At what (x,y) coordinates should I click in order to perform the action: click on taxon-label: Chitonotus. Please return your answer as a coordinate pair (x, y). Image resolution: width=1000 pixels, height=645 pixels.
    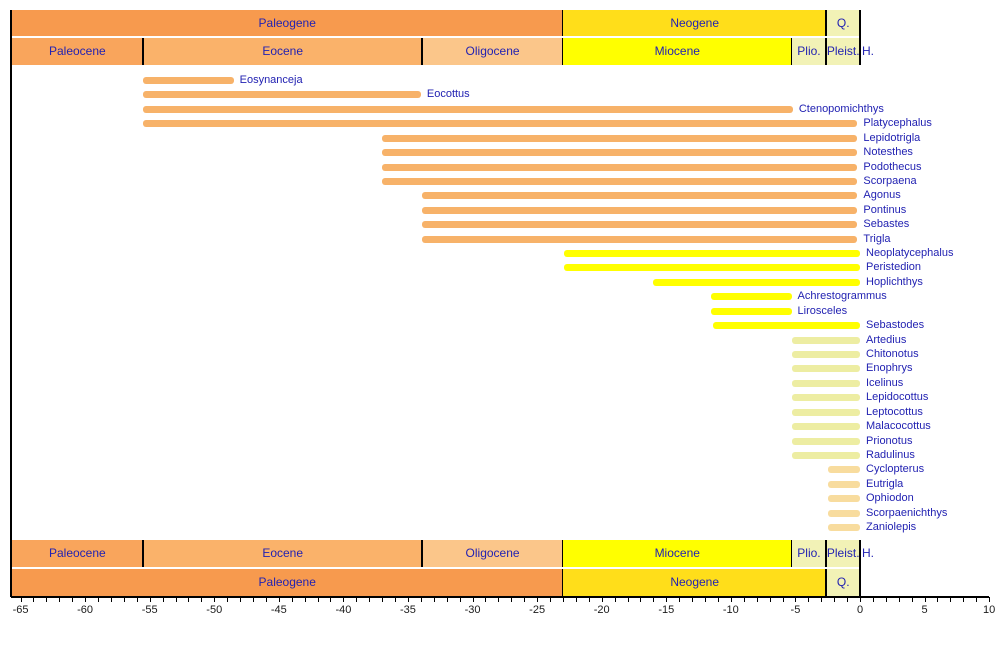
    Looking at the image, I should click on (892, 353).